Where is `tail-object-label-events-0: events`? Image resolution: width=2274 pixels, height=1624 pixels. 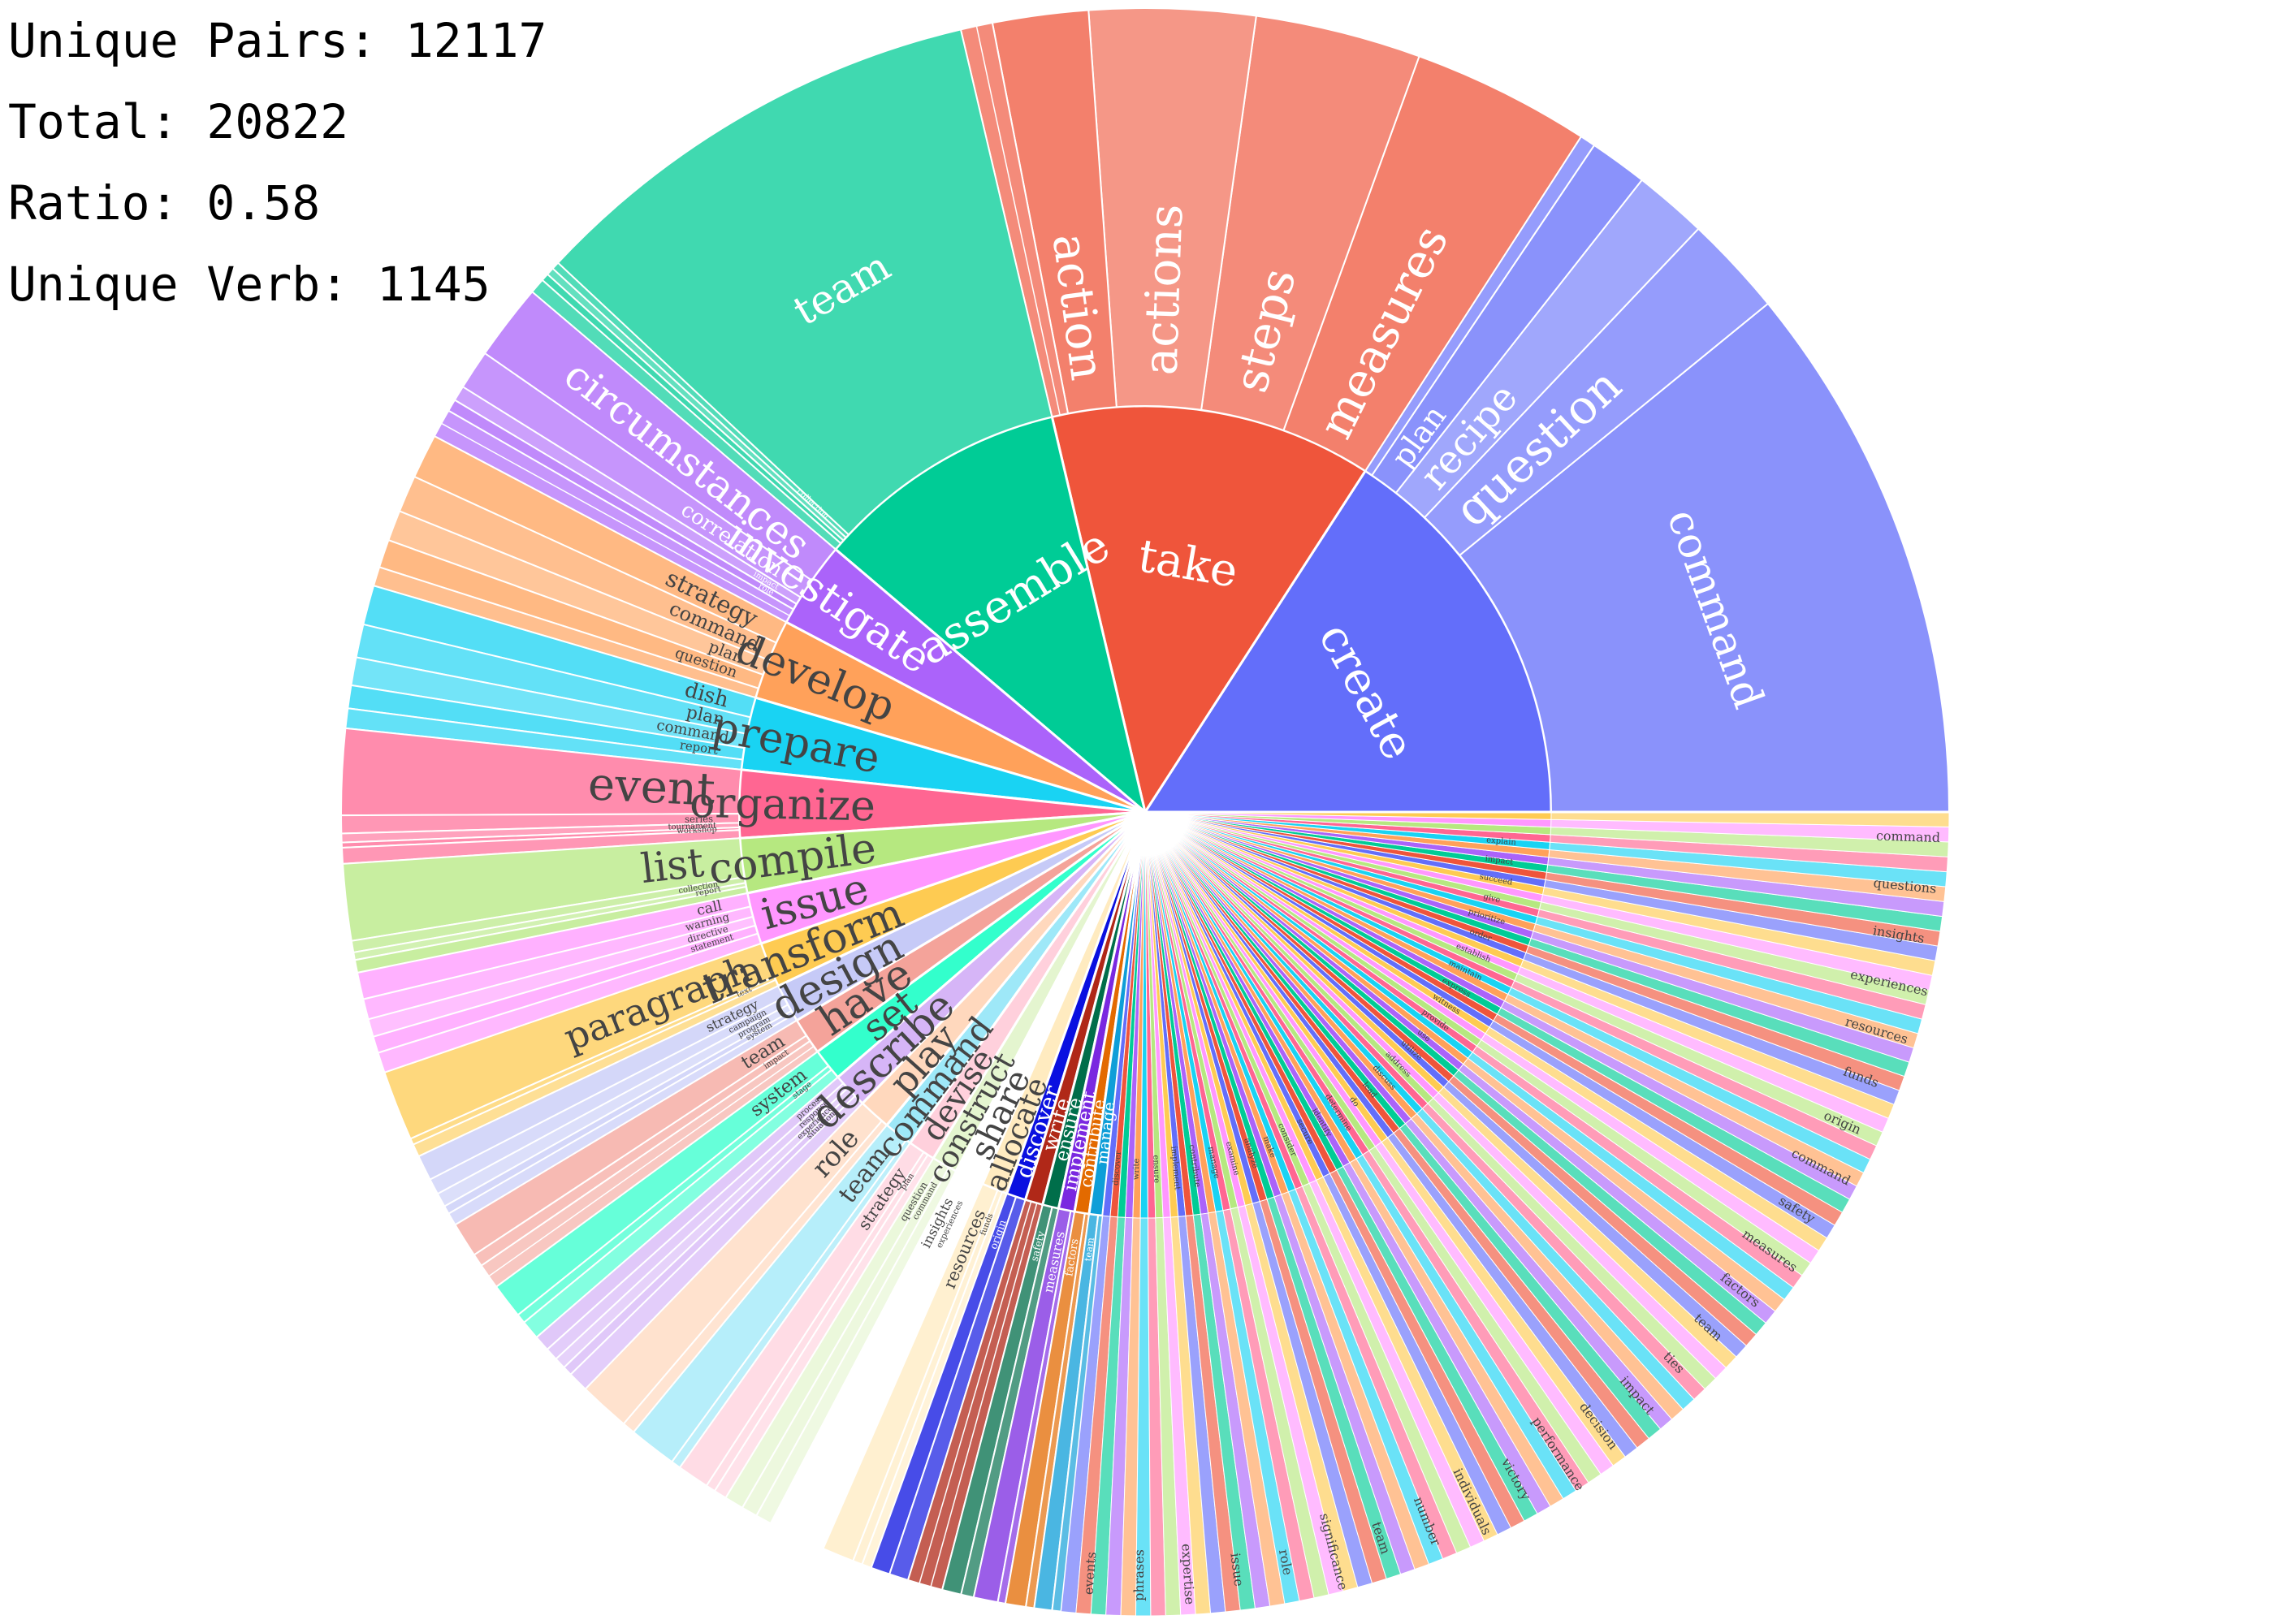
tail-object-label-events-0: events is located at coordinates (1090, 1573).